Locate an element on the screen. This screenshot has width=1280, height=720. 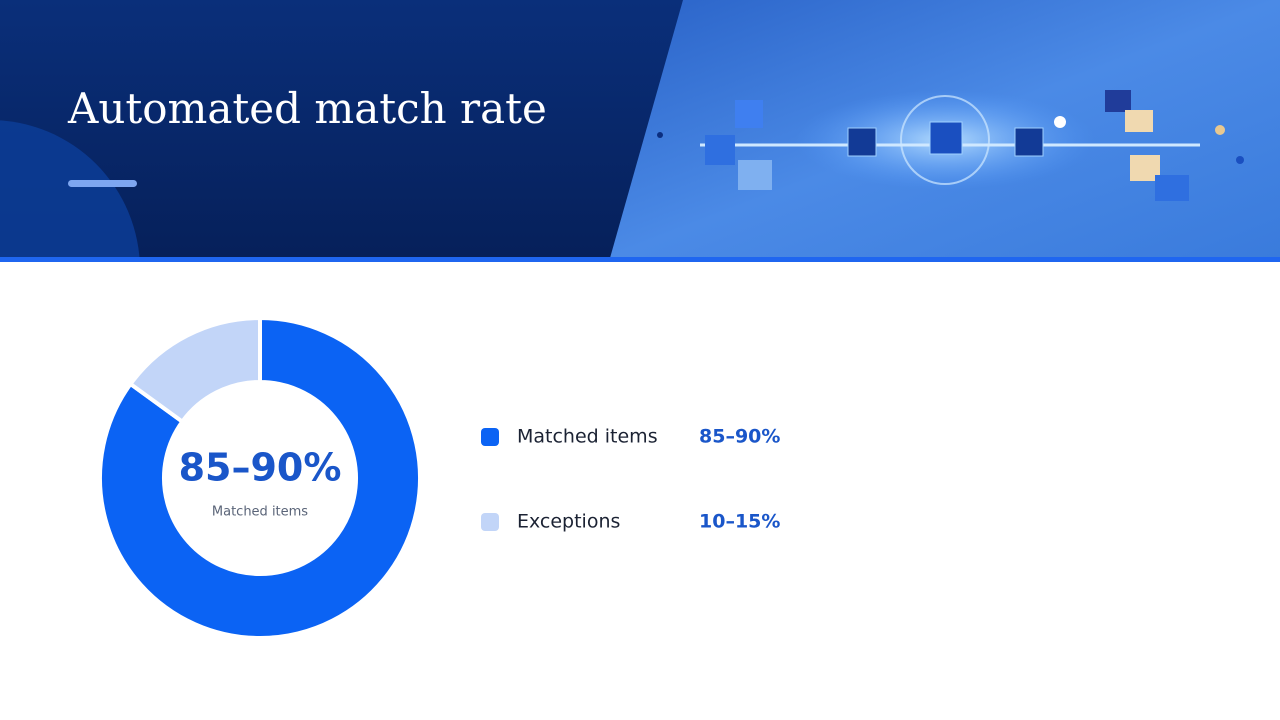
decor-circle is located at coordinates (70, 189).